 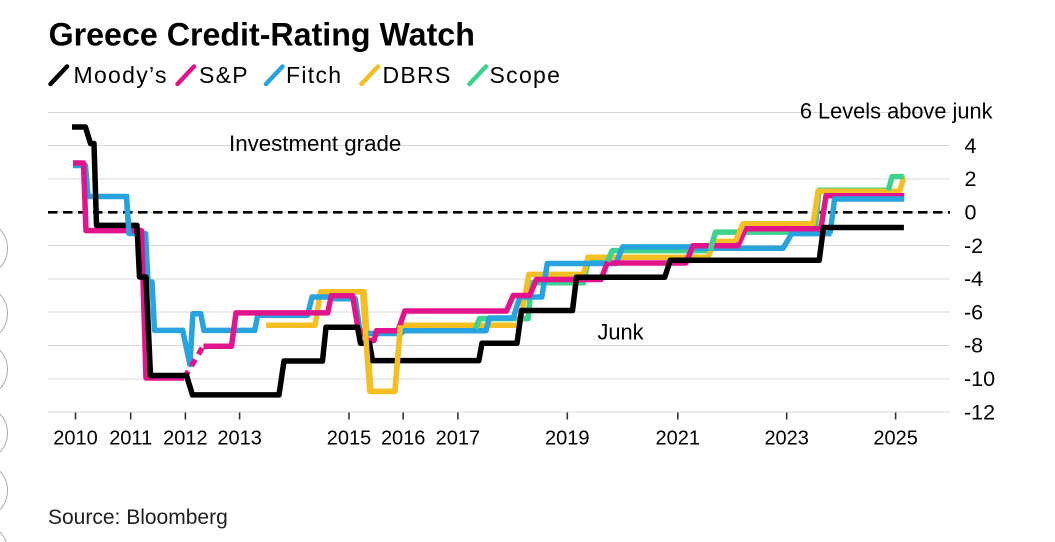 What do you see at coordinates (224, 75) in the screenshot?
I see `svg-text: S&P` at bounding box center [224, 75].